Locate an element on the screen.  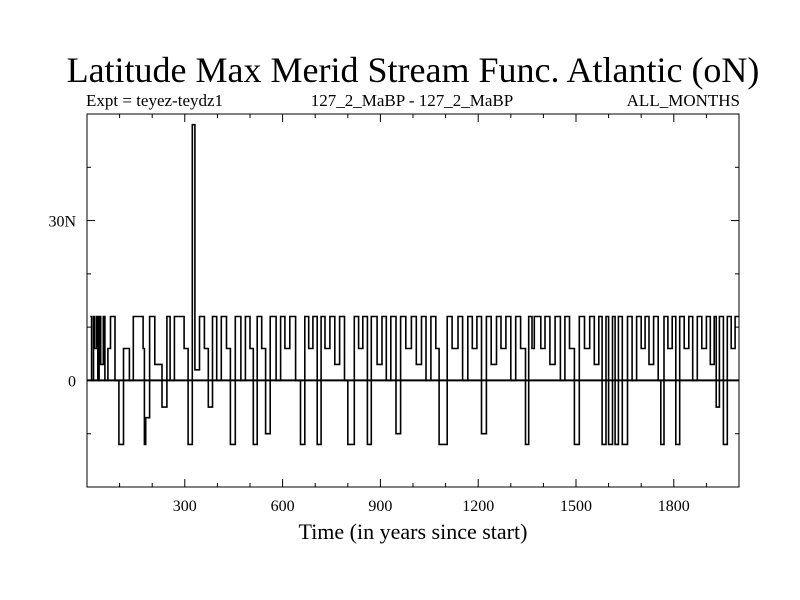
experiment-label: Expt = teyez-teydz1 is located at coordinates (154, 100).